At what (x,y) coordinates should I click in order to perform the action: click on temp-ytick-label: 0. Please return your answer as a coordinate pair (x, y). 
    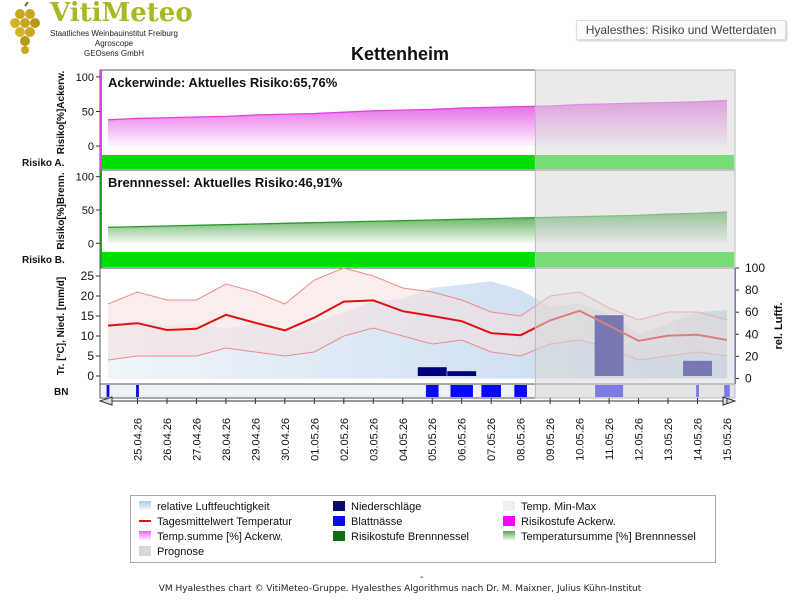
    Looking at the image, I should click on (90, 376).